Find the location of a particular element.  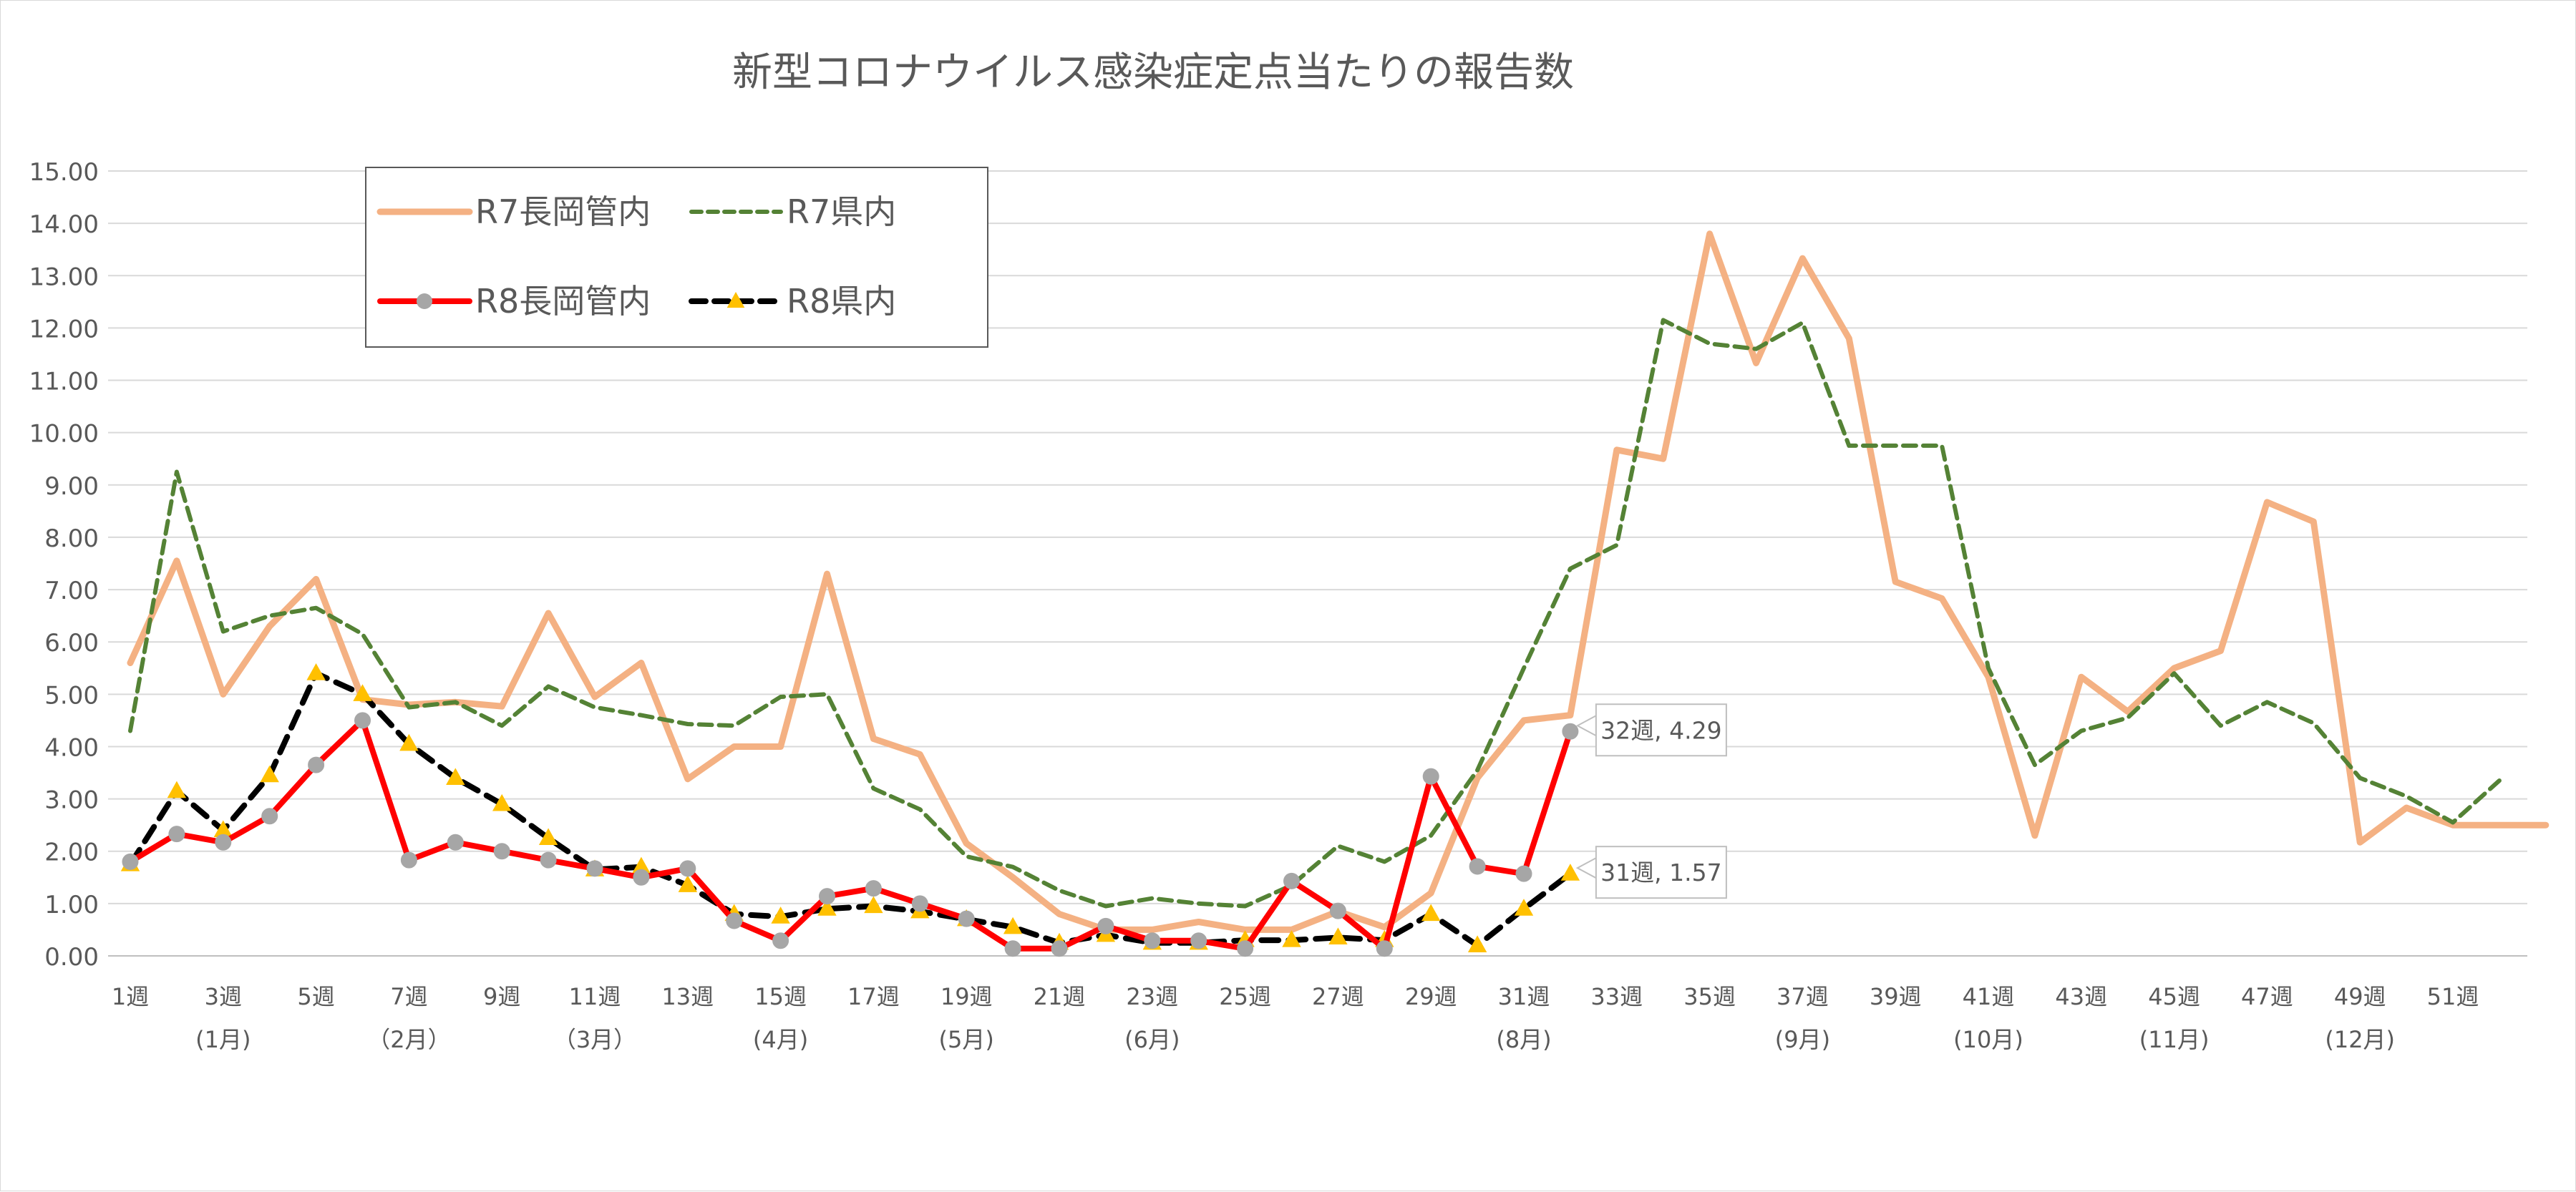

x-tick-label: 3週 is located at coordinates (223, 997).